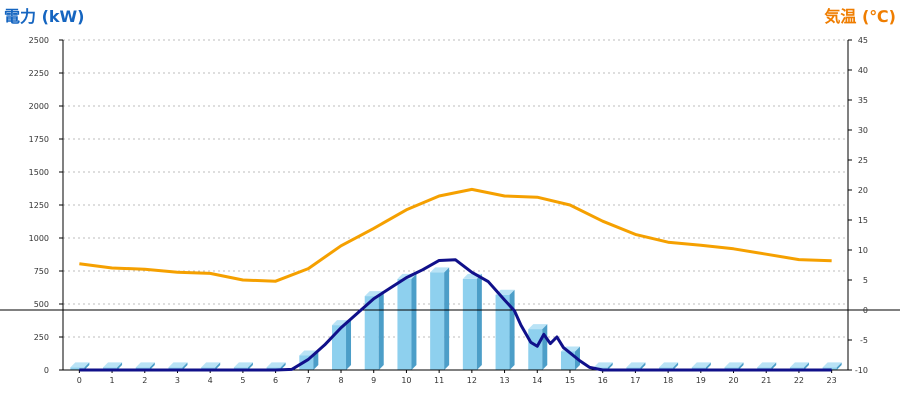 This screenshot has height=400, width=900. What do you see at coordinates (308, 380) in the screenshot?
I see `x-tick-label-7: 7` at bounding box center [308, 380].